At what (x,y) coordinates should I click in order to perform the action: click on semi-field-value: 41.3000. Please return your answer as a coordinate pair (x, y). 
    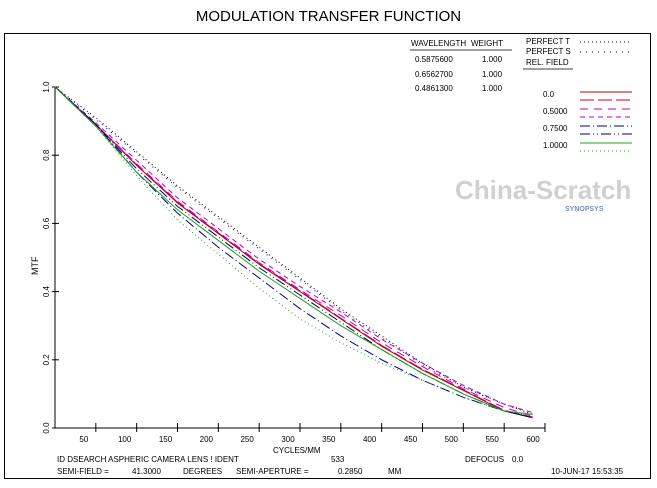
    Looking at the image, I should click on (146, 471).